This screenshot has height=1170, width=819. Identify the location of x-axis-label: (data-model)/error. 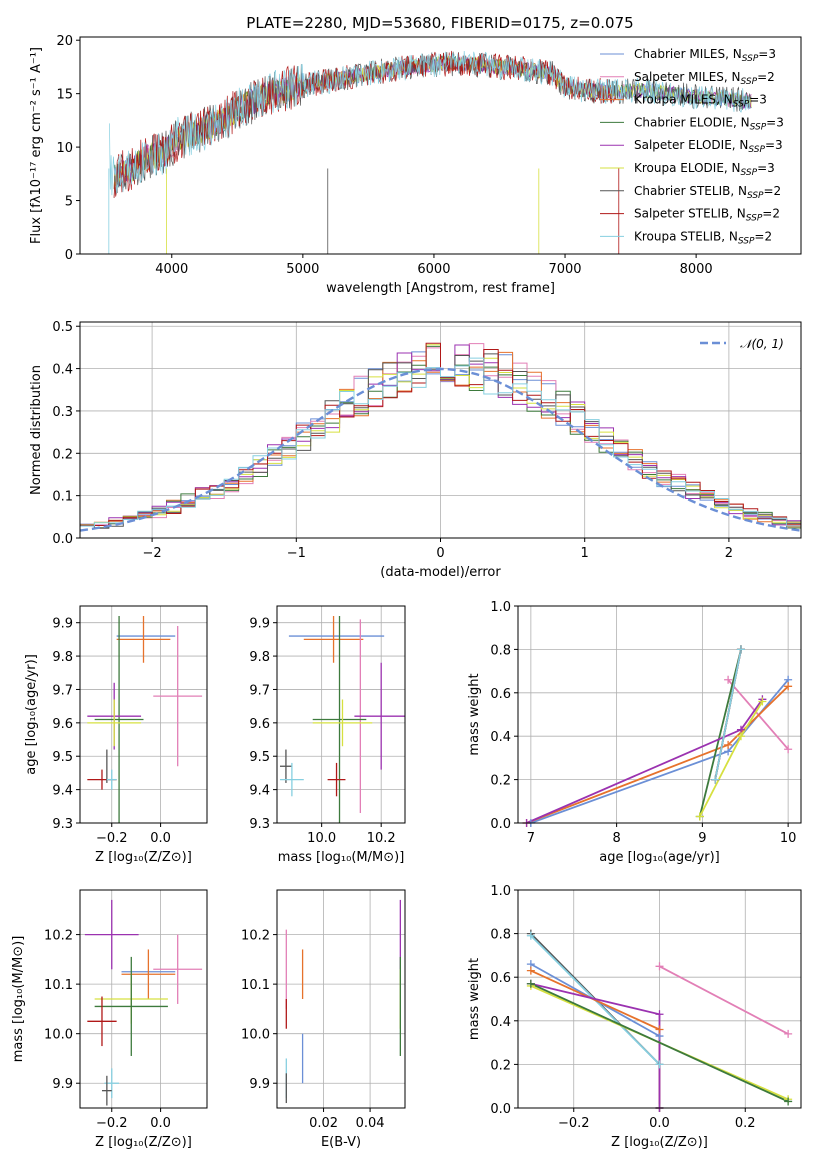
(440, 572).